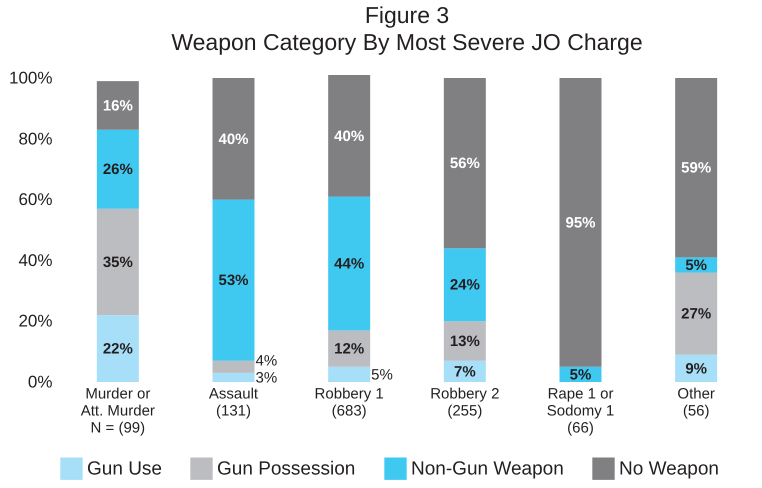 The image size is (762, 488). Describe the element at coordinates (286, 469) in the screenshot. I see `legend-label: Gun Possession` at that location.